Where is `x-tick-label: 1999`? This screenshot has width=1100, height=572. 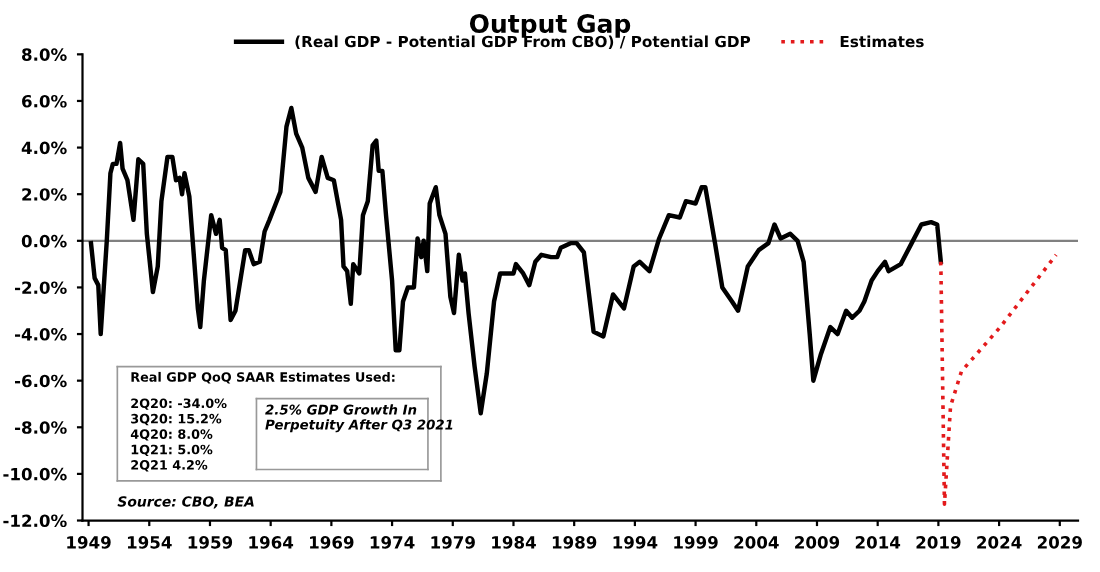 x-tick-label: 1999 is located at coordinates (696, 542).